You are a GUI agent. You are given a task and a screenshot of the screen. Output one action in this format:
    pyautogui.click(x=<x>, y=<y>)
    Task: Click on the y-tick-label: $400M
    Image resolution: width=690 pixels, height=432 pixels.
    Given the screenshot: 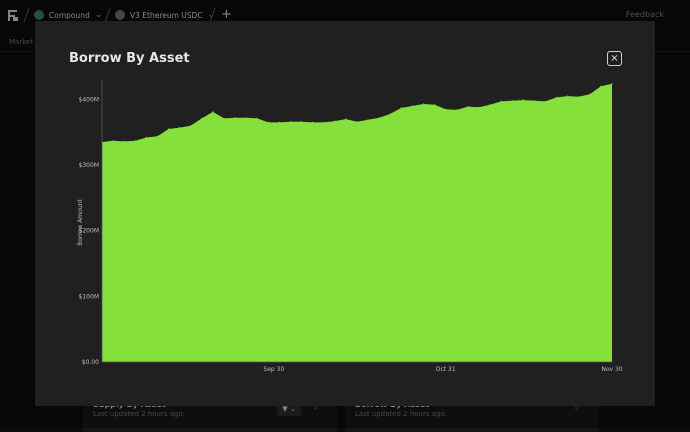 What is the action you would take?
    pyautogui.click(x=89, y=99)
    